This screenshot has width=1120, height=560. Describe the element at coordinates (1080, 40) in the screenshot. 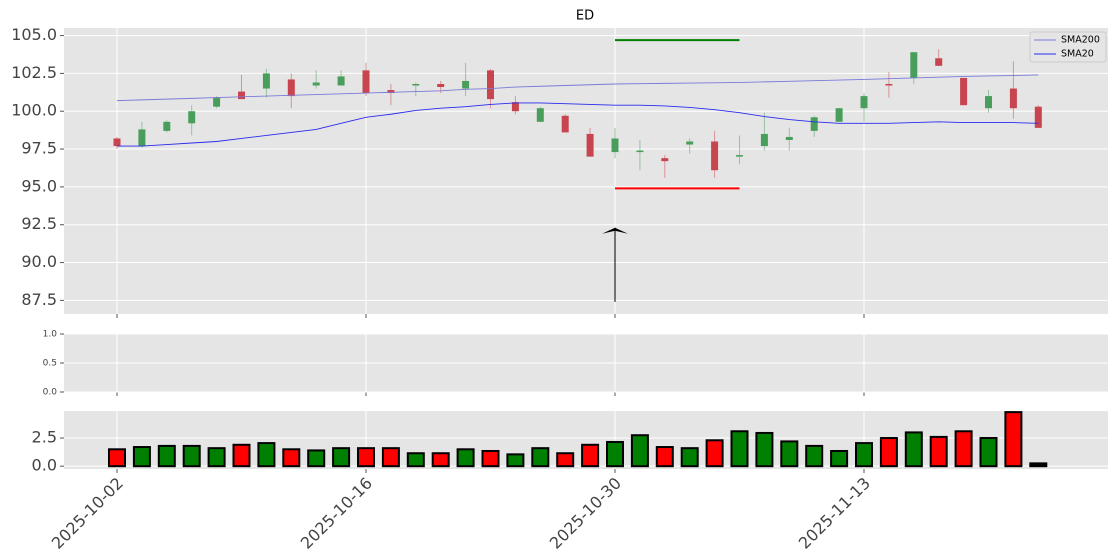

I see `legend-label: SMA200` at that location.